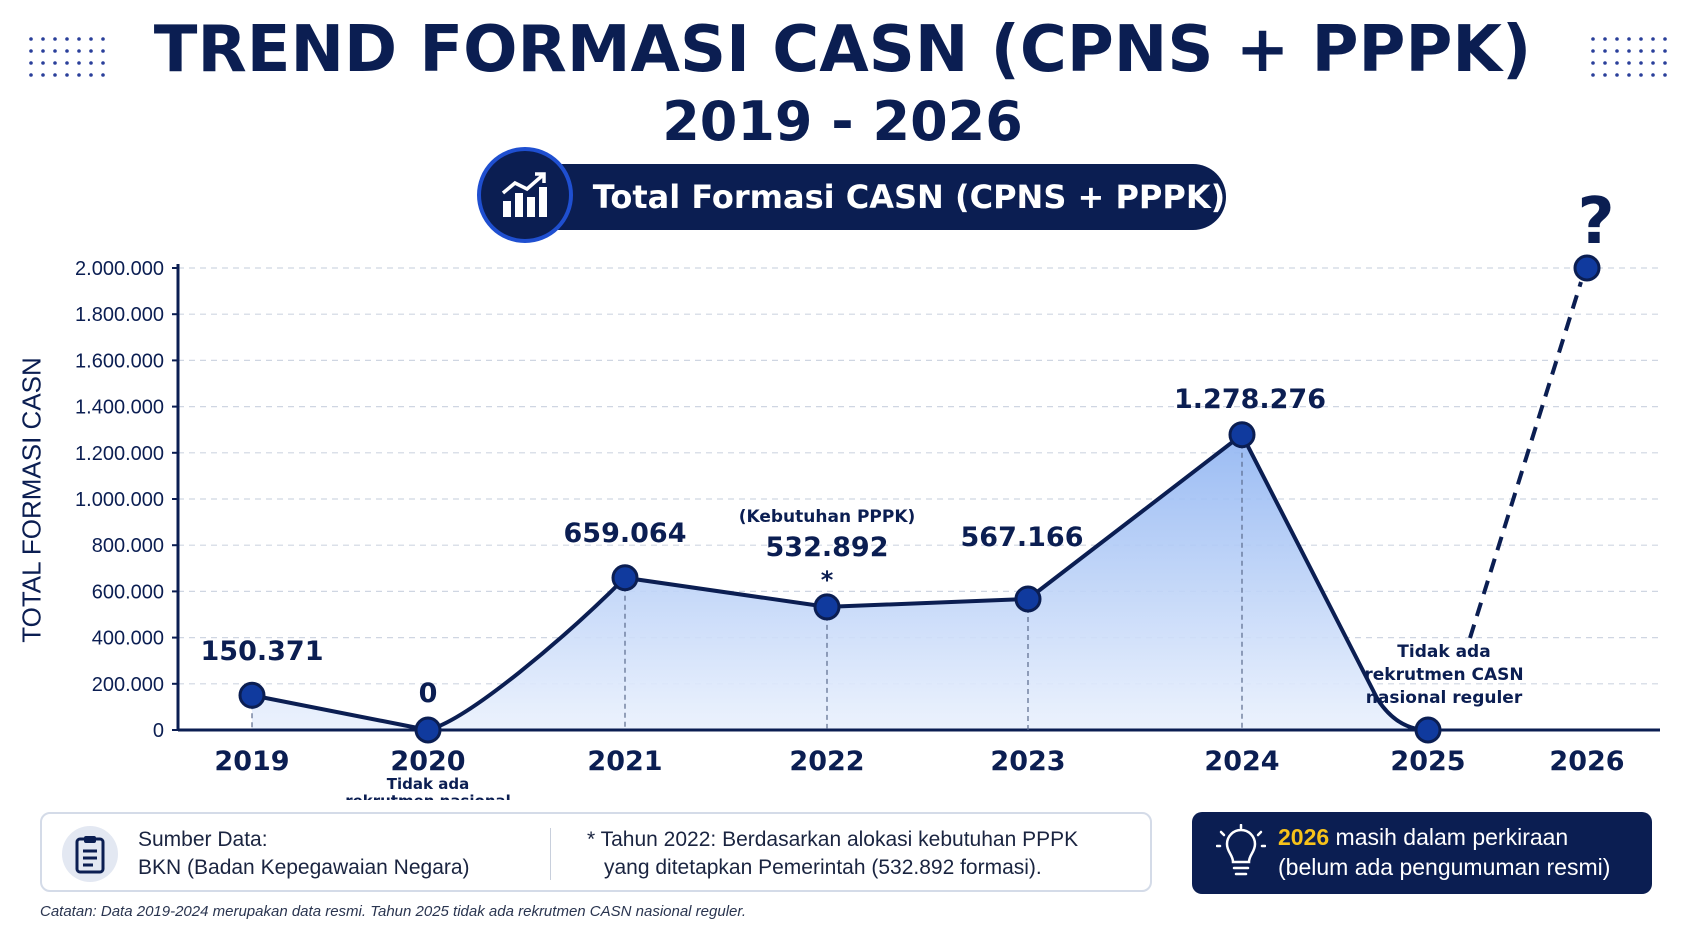 This screenshot has width=1685, height=933. What do you see at coordinates (427, 761) in the screenshot?
I see `x-tick-label: 2020` at bounding box center [427, 761].